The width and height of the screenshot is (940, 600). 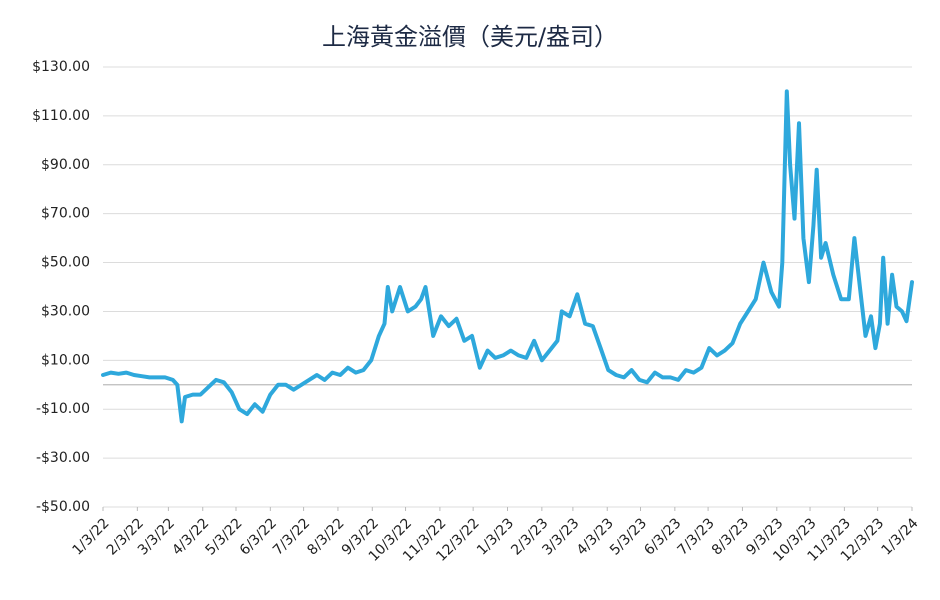 What do you see at coordinates (63, 458) in the screenshot?
I see `y-tick-label: -$30.00` at bounding box center [63, 458].